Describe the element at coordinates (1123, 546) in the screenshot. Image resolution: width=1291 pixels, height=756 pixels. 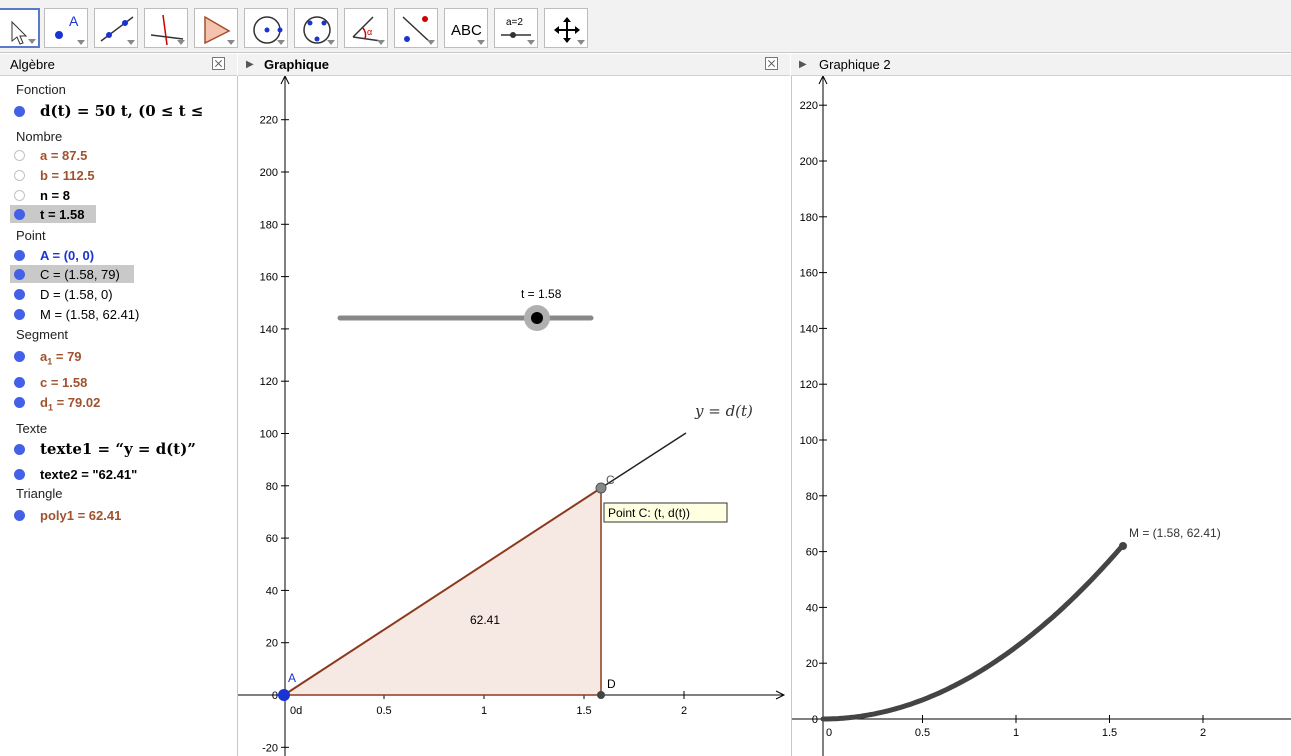
I see `point-M` at that location.